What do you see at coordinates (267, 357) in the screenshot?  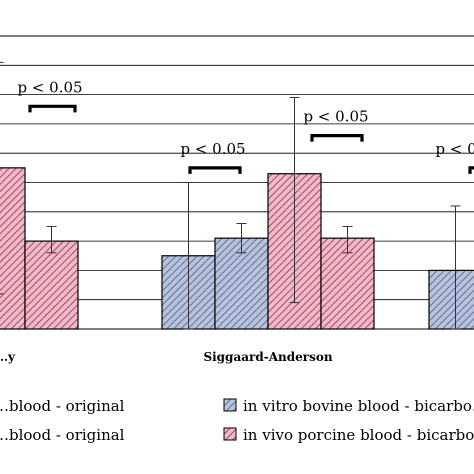 I see `category-label-1: Siggaard-Anderson` at bounding box center [267, 357].